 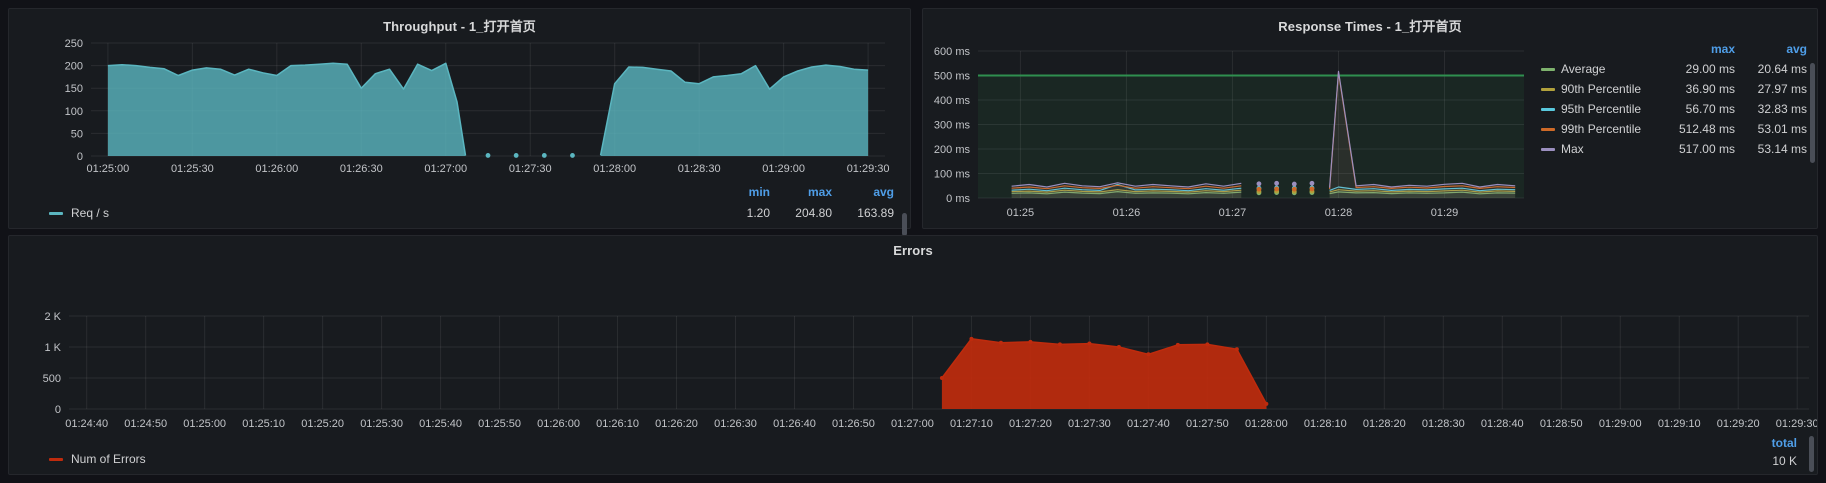 I want to click on series-label: Num of Errors, so click(x=108, y=459).